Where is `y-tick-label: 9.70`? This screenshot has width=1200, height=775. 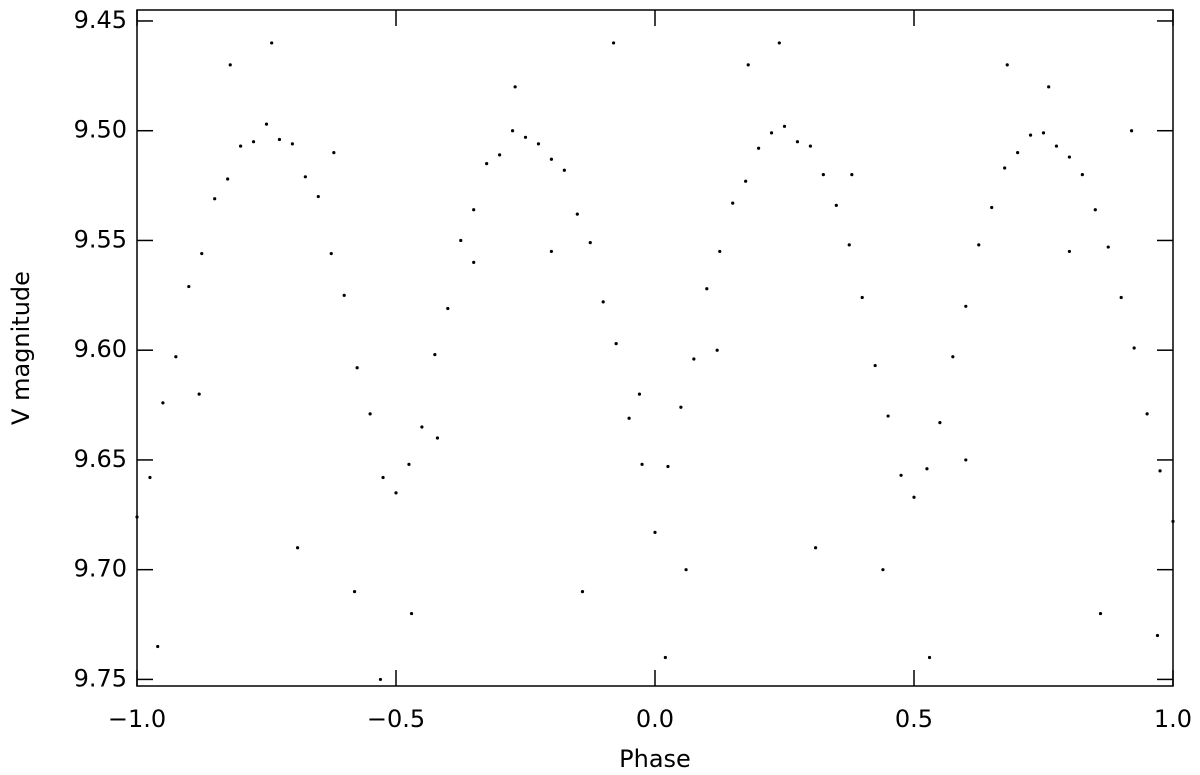
y-tick-label: 9.70 is located at coordinates (100, 569).